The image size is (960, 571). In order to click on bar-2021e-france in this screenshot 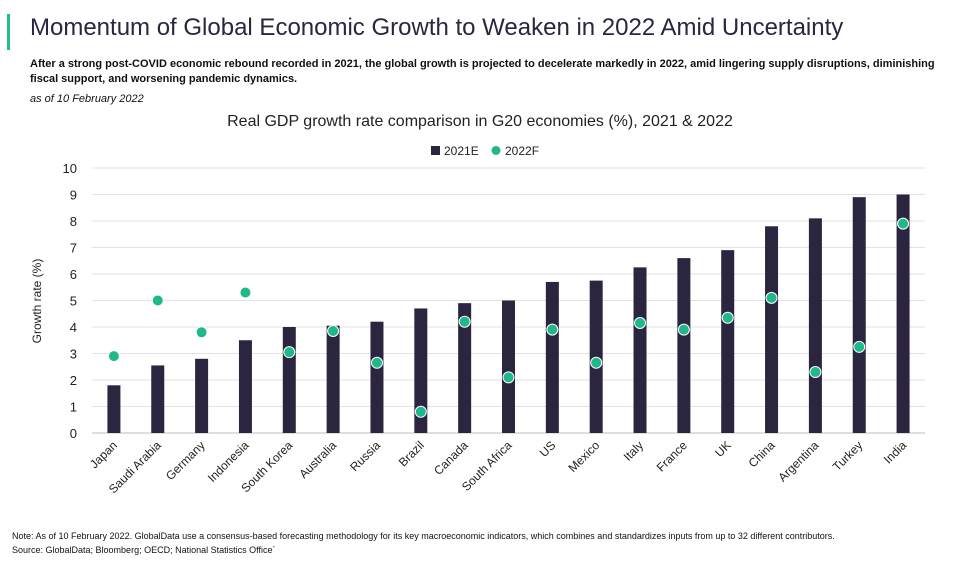, I will do `click(684, 345)`.